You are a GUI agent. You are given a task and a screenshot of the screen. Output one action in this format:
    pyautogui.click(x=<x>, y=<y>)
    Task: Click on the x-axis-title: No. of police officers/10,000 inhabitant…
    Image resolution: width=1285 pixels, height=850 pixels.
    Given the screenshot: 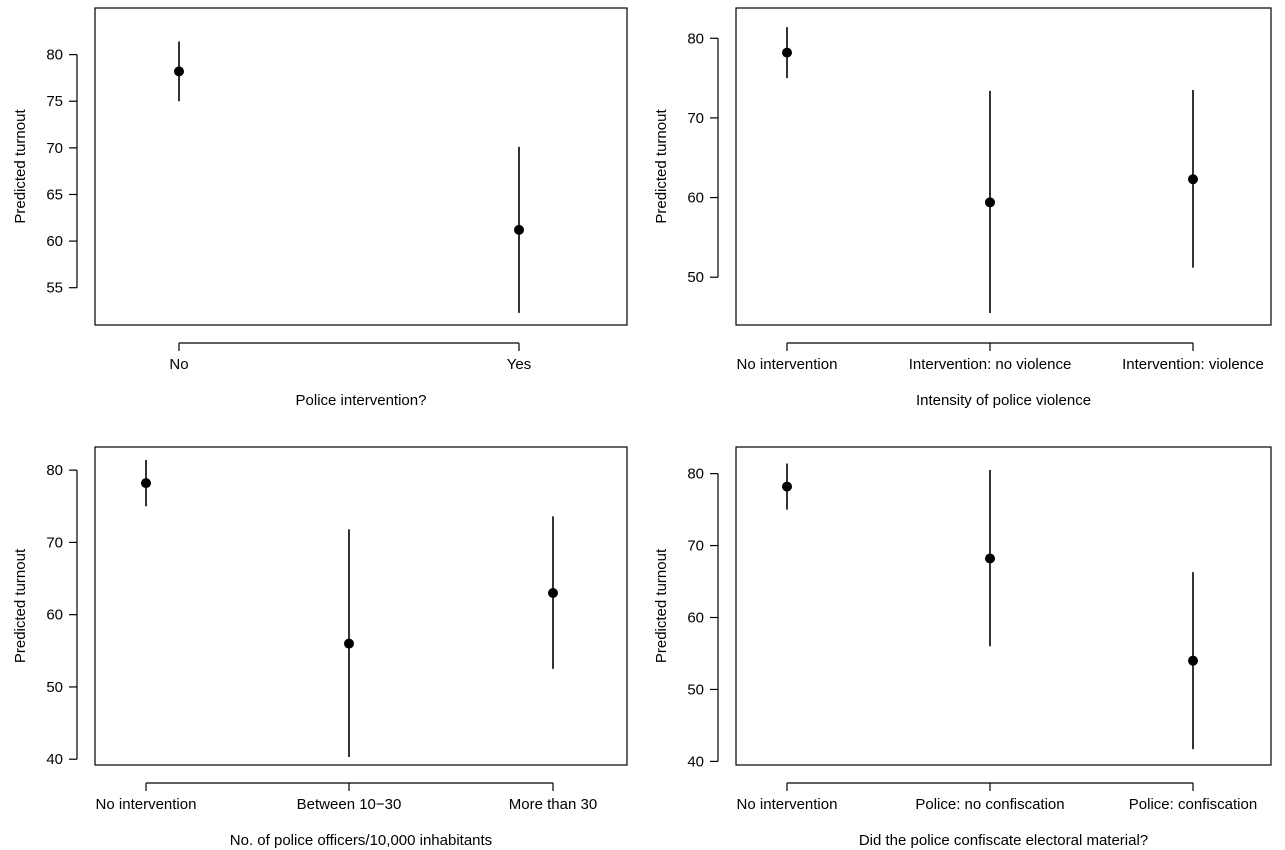 What is the action you would take?
    pyautogui.click(x=361, y=840)
    